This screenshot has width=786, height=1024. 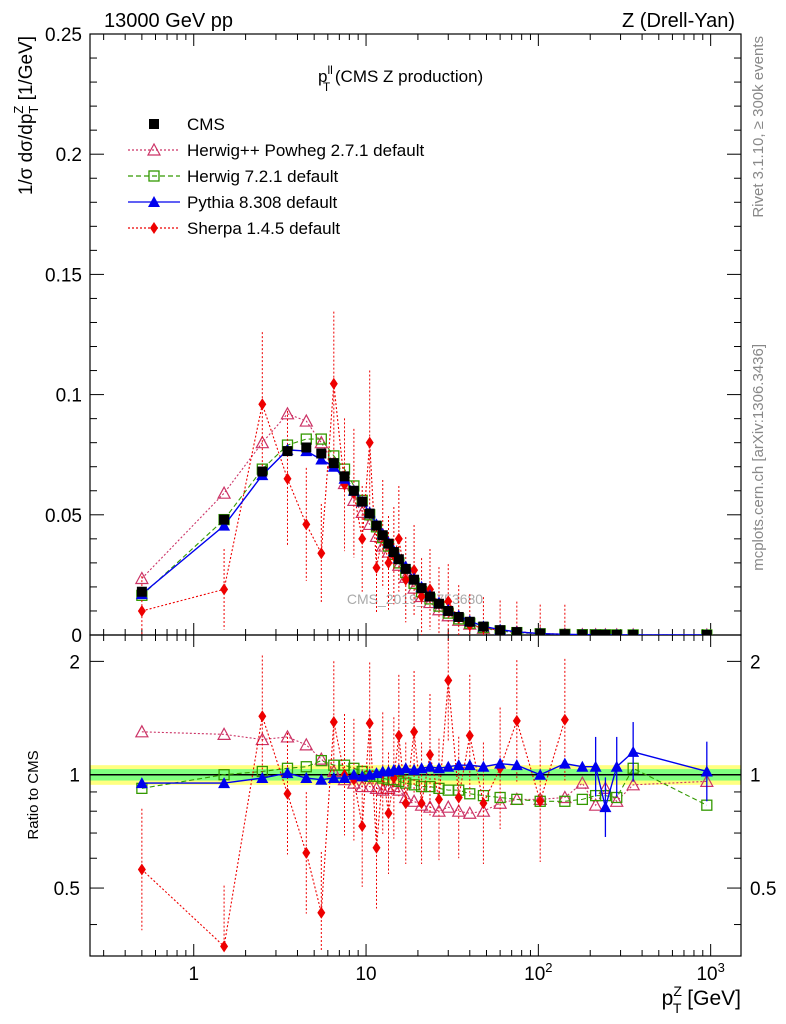 What do you see at coordinates (262, 176) in the screenshot?
I see `legend-label-herwig7: Herwig 7.2.1 default` at bounding box center [262, 176].